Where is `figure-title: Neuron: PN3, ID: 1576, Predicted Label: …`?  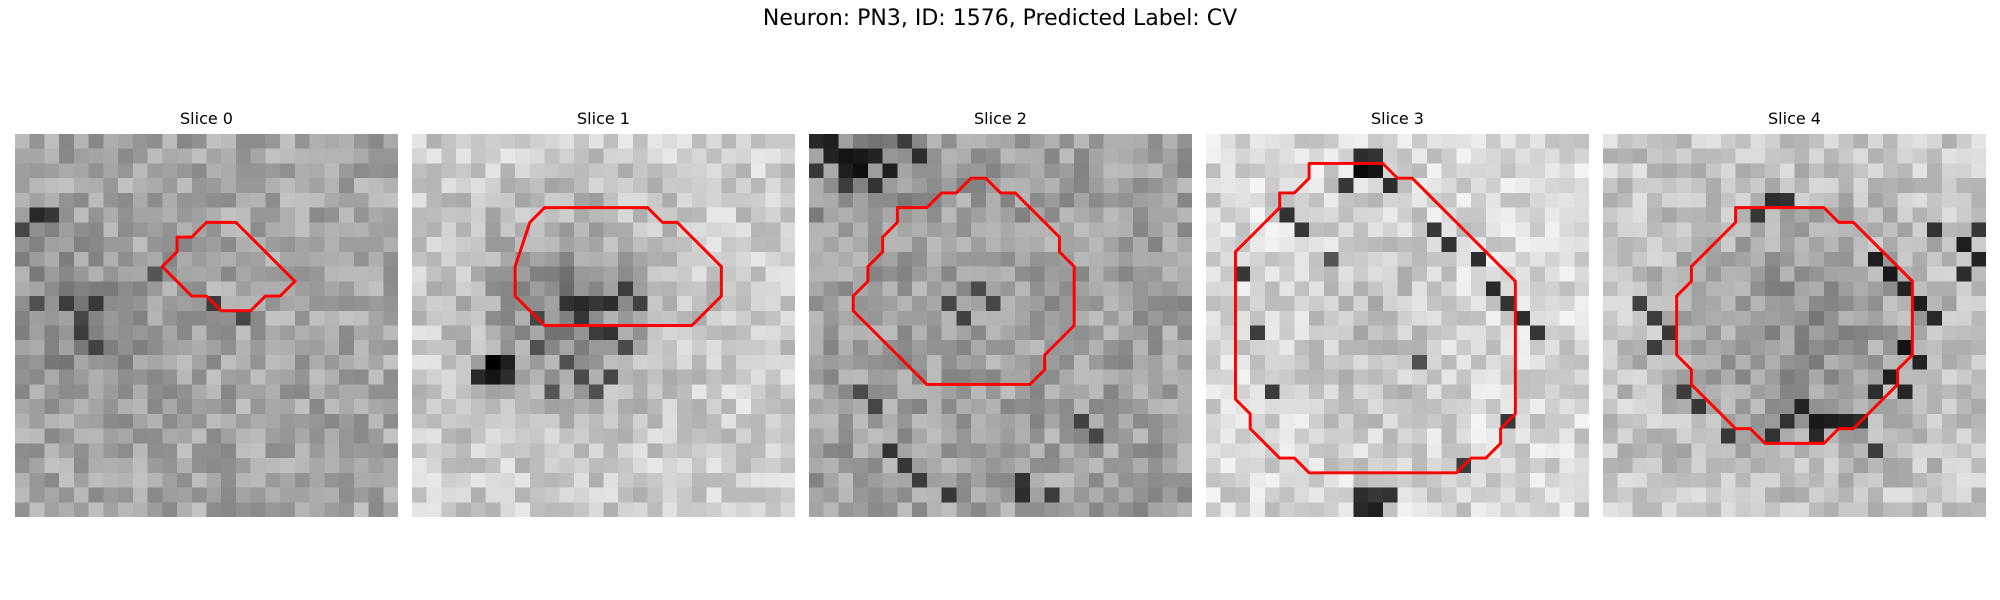 figure-title: Neuron: PN3, ID: 1576, Predicted Label: … is located at coordinates (1000, 18).